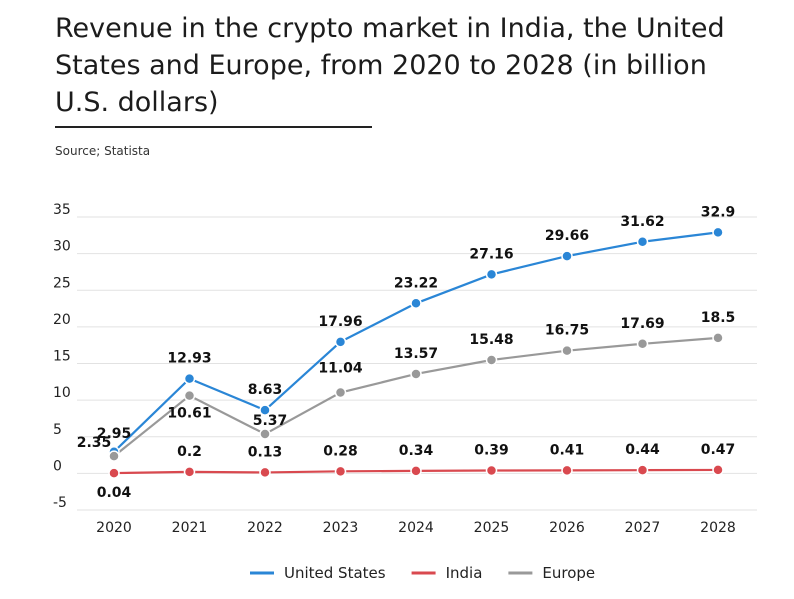 The width and height of the screenshot is (794, 599). What do you see at coordinates (114, 528) in the screenshot?
I see `x-tick-label: 2020` at bounding box center [114, 528].